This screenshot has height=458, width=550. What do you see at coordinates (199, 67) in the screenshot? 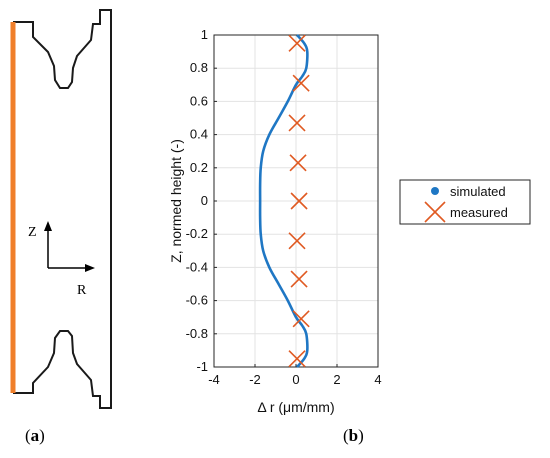
I see `y-tick-label: 0.8` at bounding box center [199, 67].